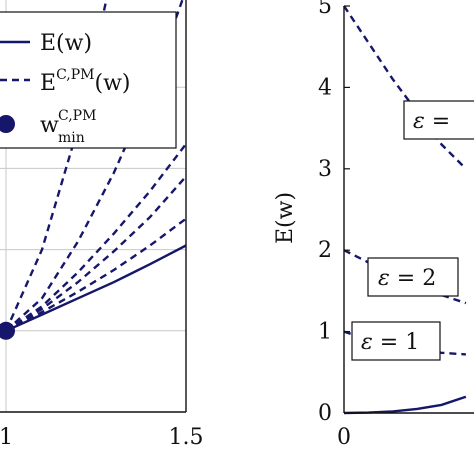 This screenshot has height=474, width=474. Describe the element at coordinates (390, 342) in the screenshot. I see `annotation-label-1: ε = 1` at that location.